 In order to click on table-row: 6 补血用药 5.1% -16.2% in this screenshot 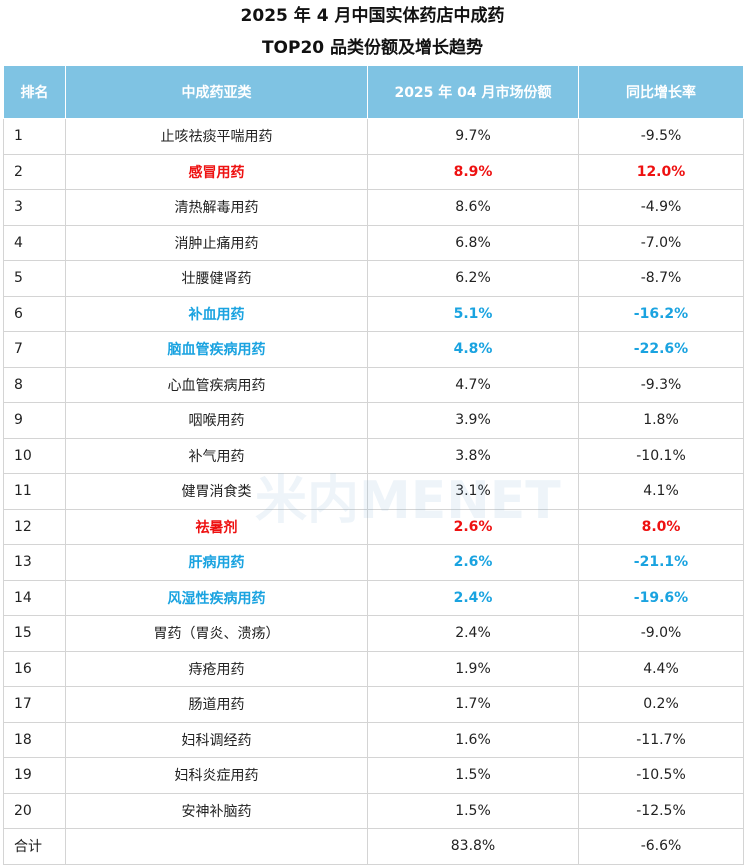, I will do `click(373, 313)`.